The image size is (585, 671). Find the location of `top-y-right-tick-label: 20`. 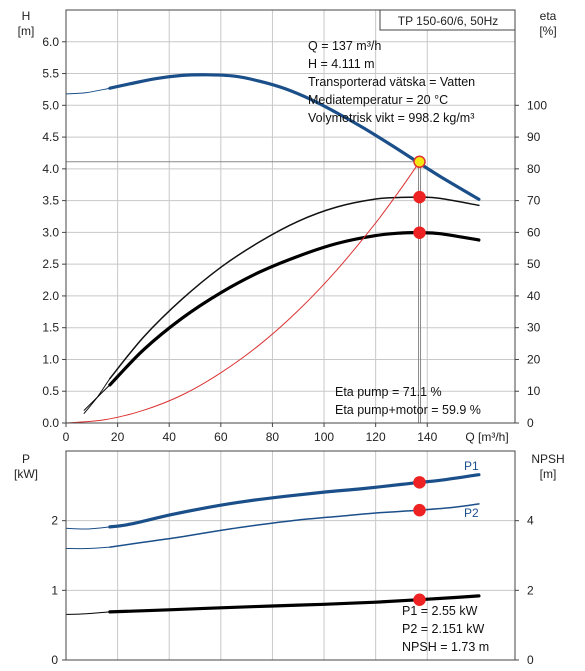

top-y-right-tick-label: 20 is located at coordinates (534, 359).